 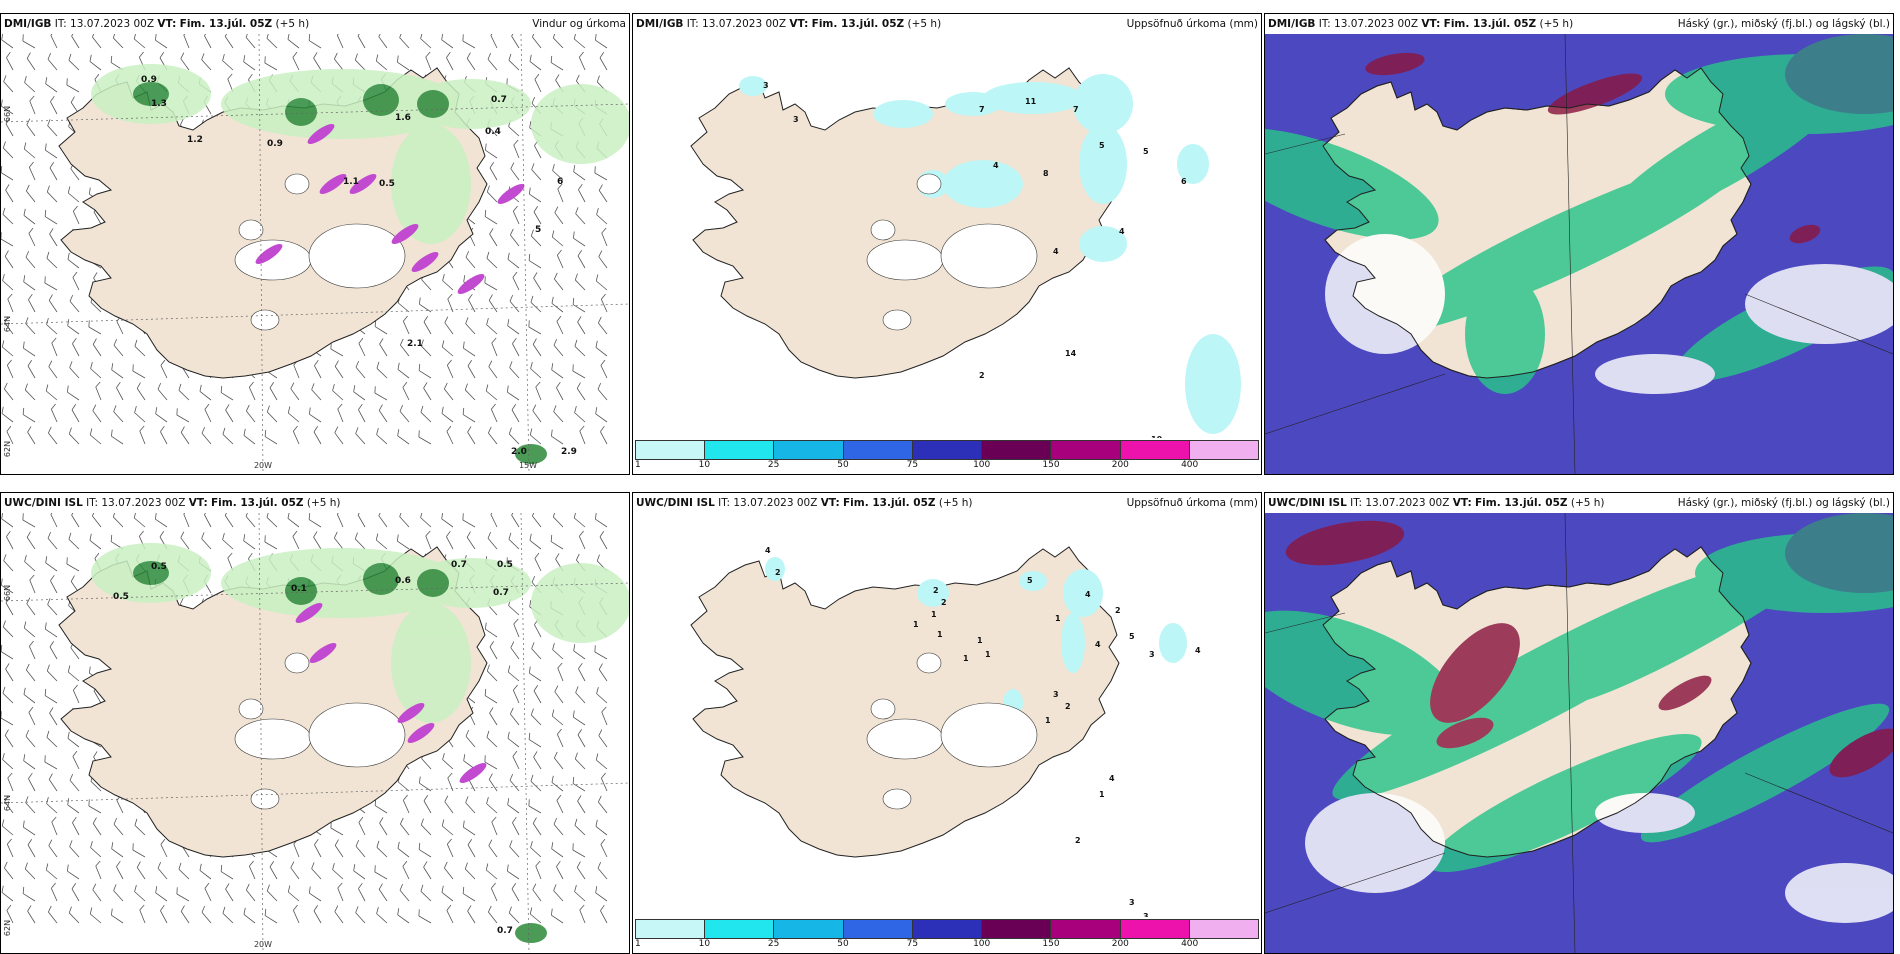 What do you see at coordinates (983, 184) in the screenshot?
I see `precip-area` at bounding box center [983, 184].